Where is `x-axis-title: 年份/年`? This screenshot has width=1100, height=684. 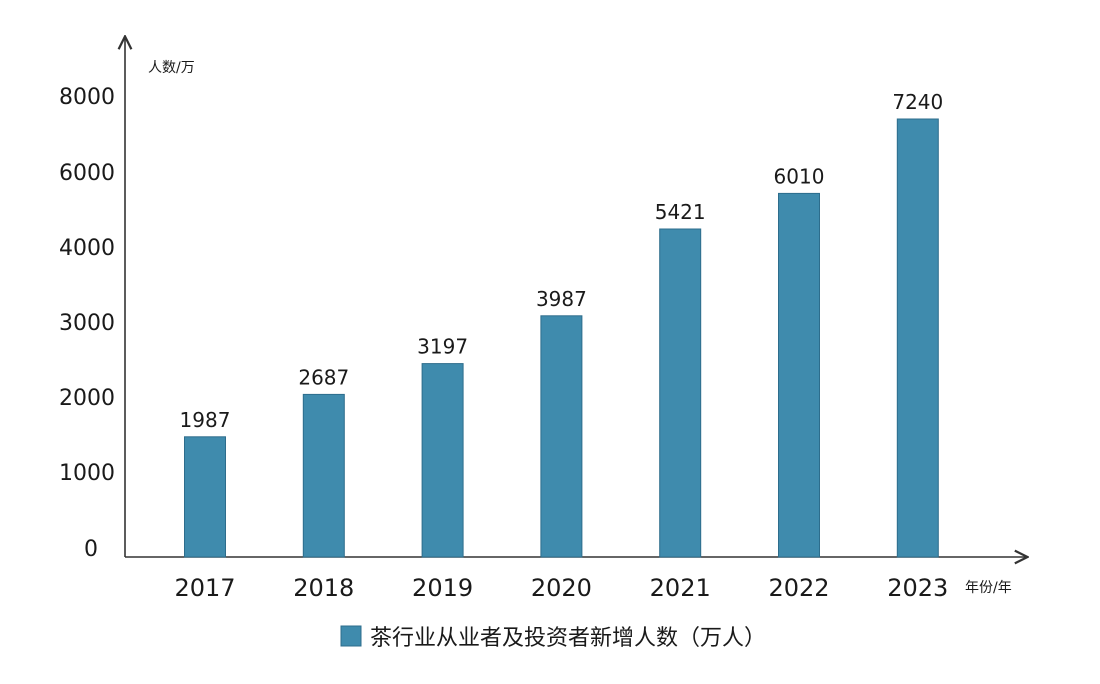
x-axis-title: 年份/年 is located at coordinates (988, 588).